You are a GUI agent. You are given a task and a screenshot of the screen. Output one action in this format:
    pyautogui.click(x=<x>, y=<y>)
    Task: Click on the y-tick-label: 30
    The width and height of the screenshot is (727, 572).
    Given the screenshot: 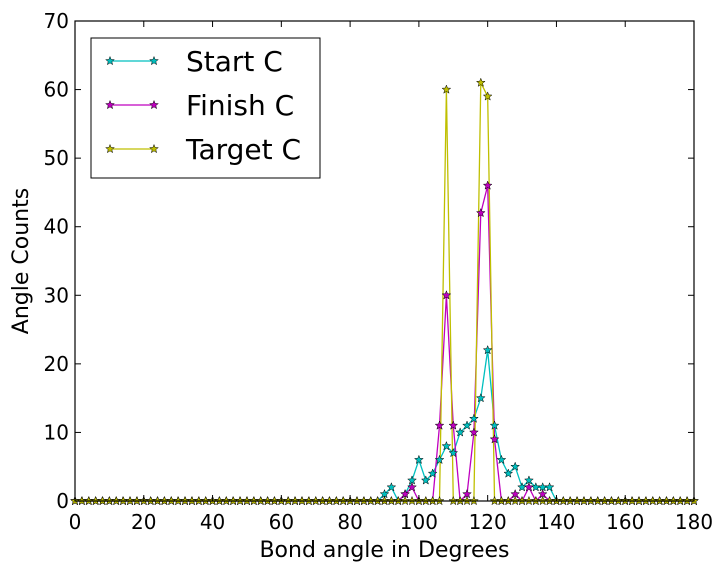 What is the action you would take?
    pyautogui.click(x=56, y=295)
    